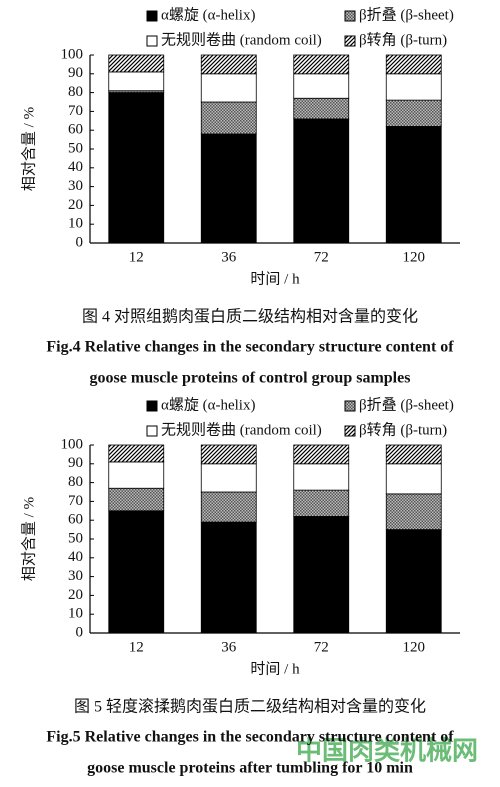 This screenshot has height=787, width=500. I want to click on caption-cn: 图 5 轻度滚揉鹅肉蛋白质二级结构相对含量的变化, so click(250, 707).